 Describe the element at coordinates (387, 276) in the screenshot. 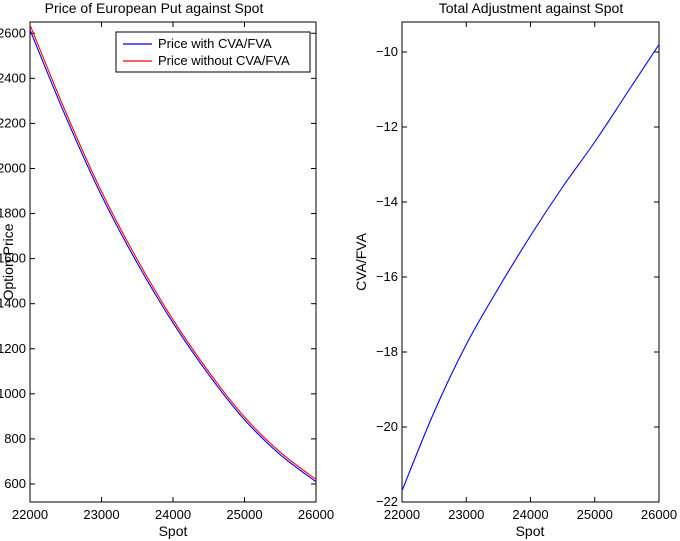

I see `y-tick-label: −16` at that location.